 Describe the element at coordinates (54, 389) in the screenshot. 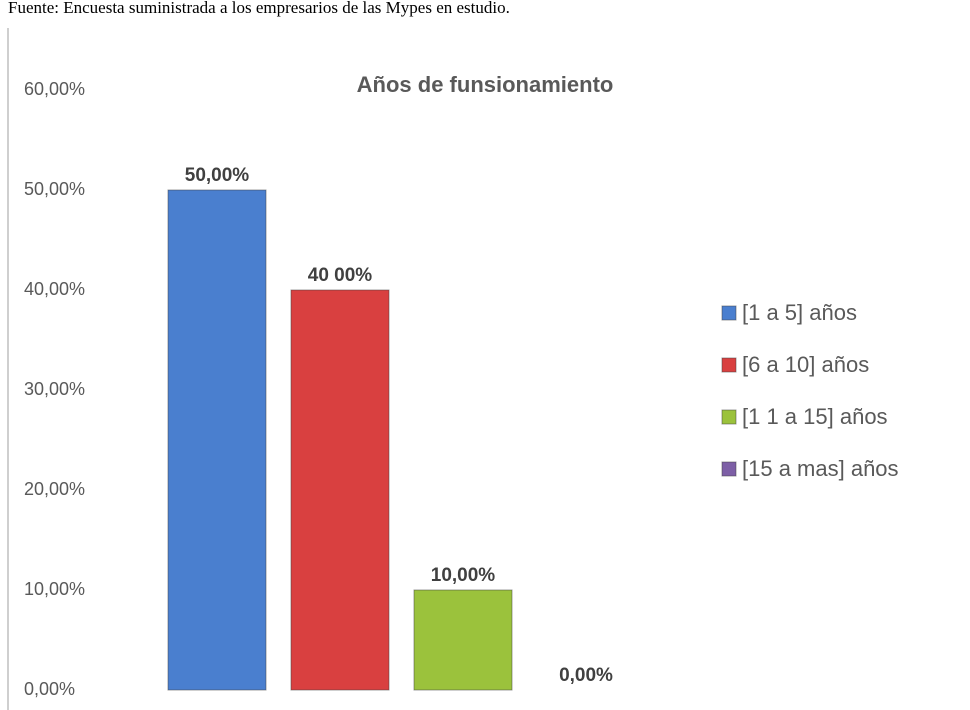

I see `y-tick-label: 30,00%` at that location.